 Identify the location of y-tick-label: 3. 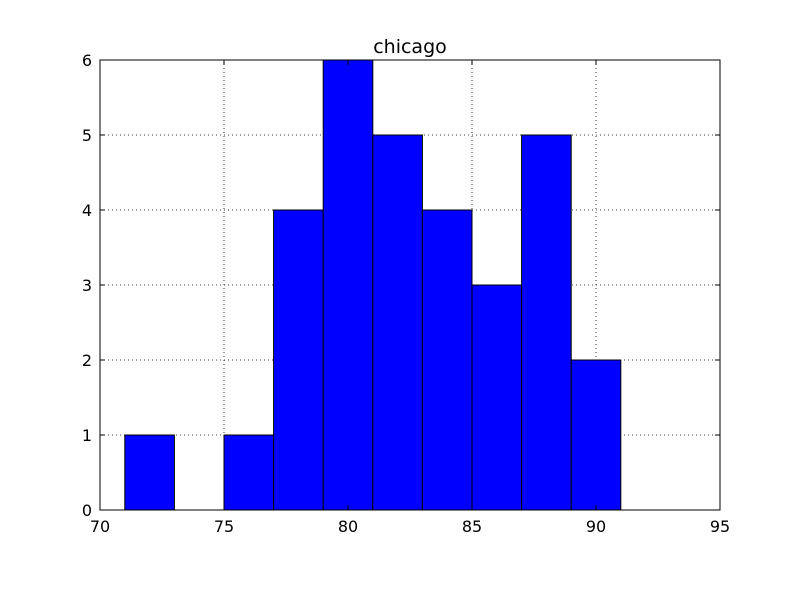
(87, 285).